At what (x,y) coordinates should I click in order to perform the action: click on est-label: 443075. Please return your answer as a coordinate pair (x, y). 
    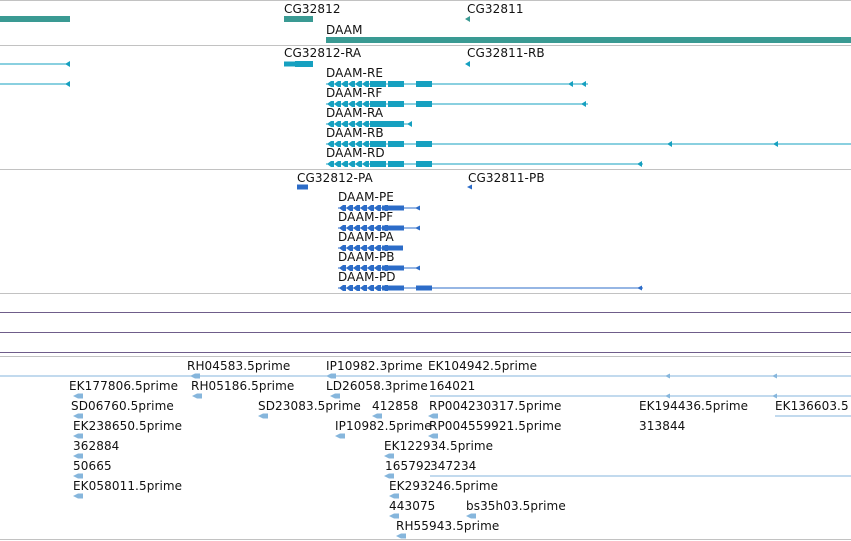
    Looking at the image, I should click on (412, 506).